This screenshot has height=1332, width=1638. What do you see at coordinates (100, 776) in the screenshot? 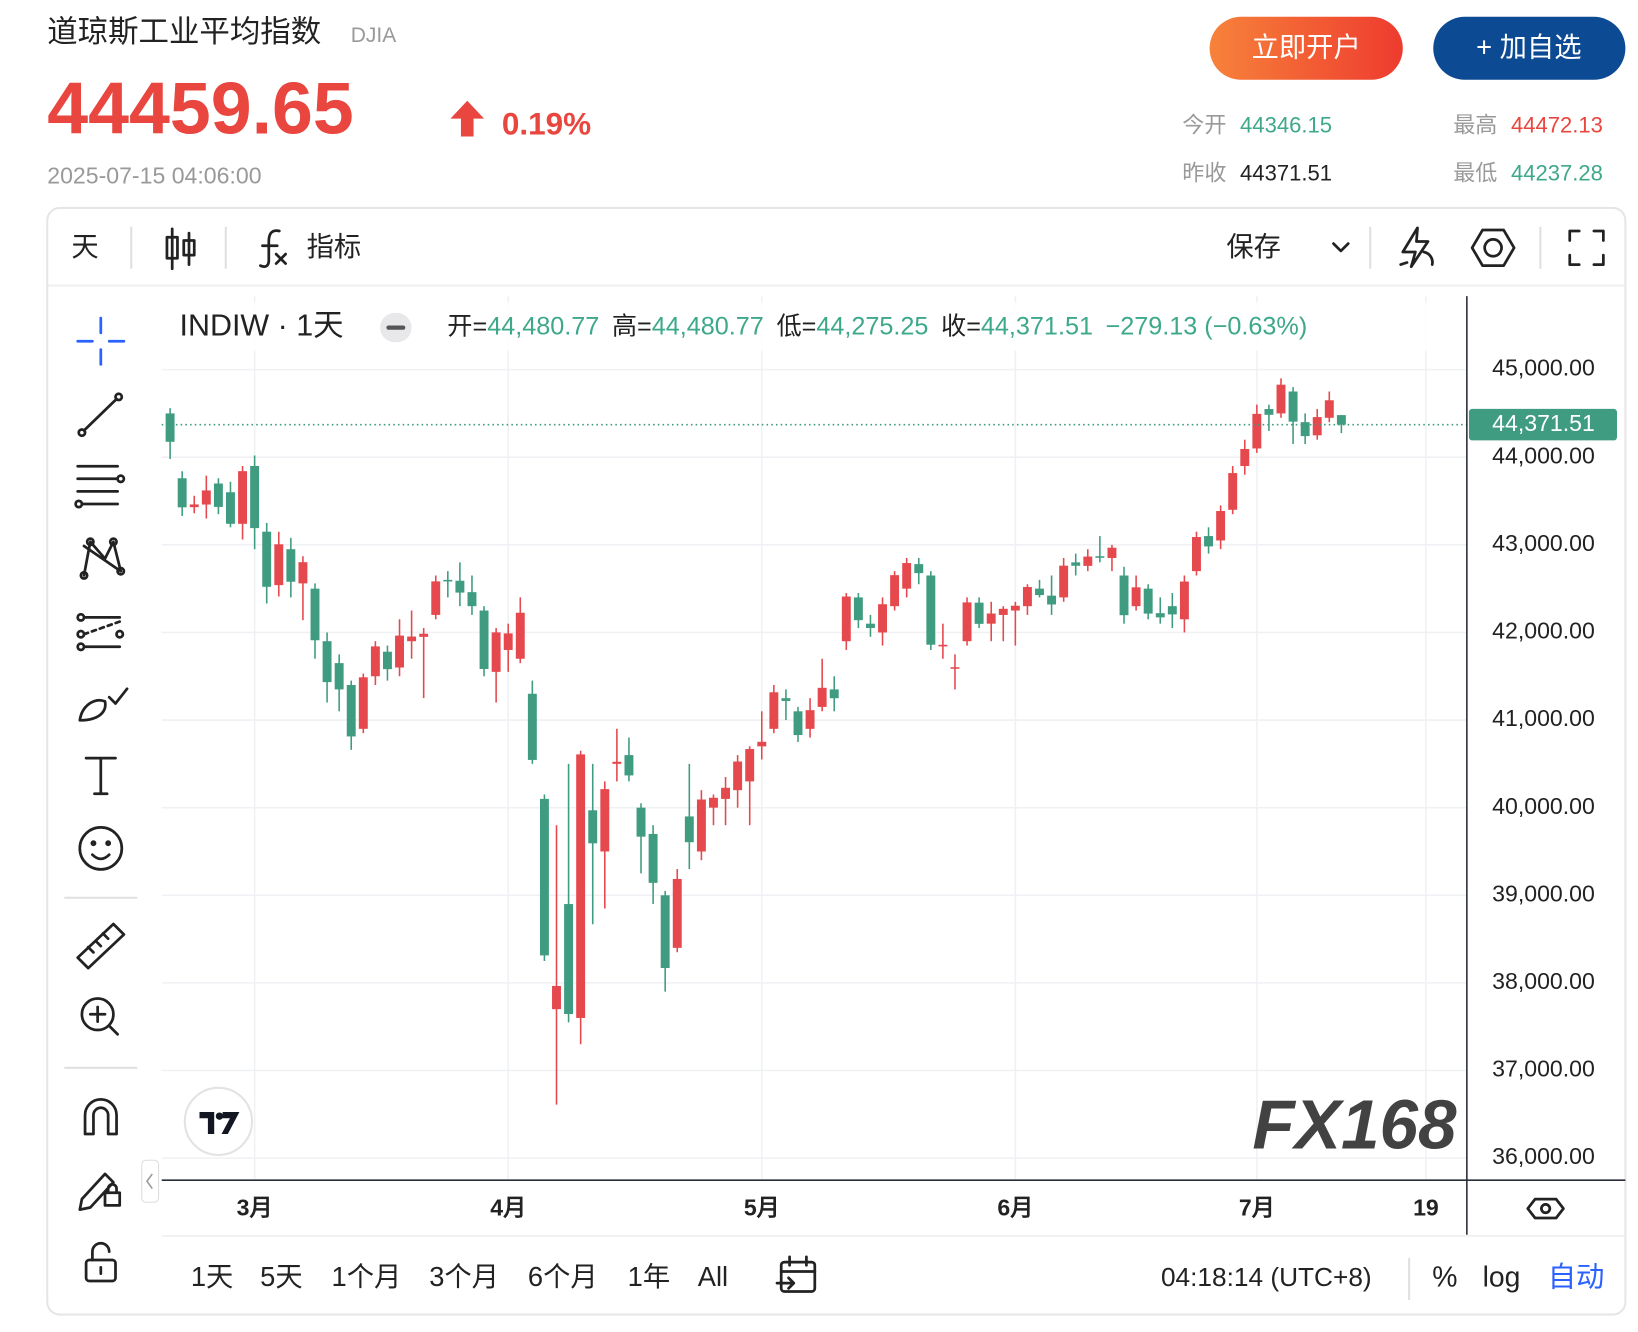
I see `text-tool` at bounding box center [100, 776].